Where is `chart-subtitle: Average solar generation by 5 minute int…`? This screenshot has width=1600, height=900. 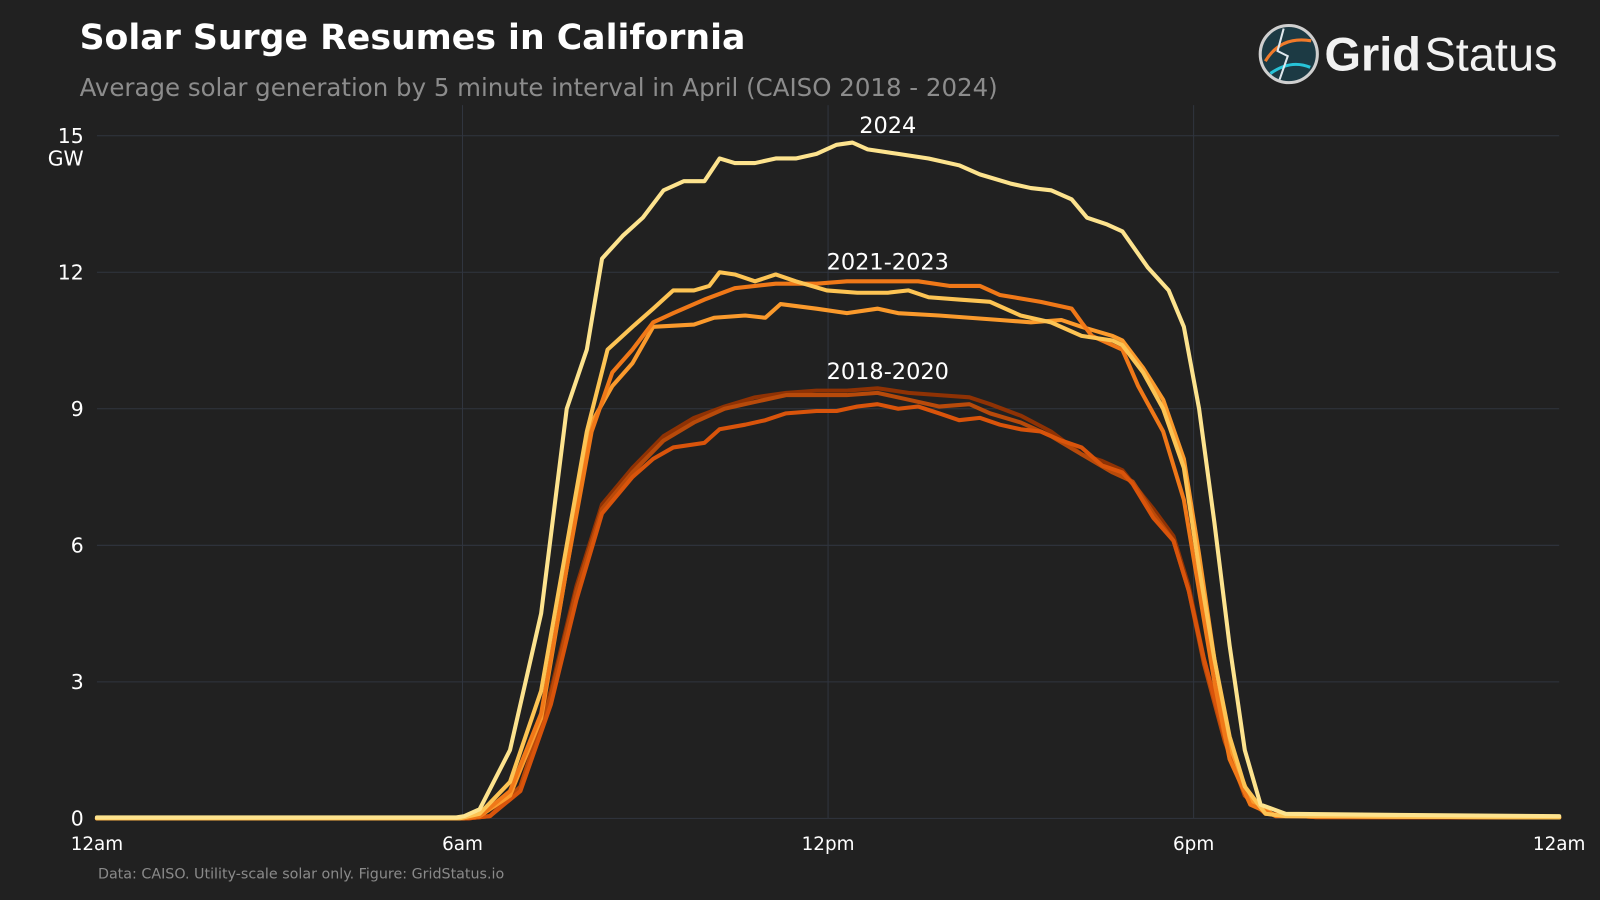
chart-subtitle: Average solar generation by 5 minute int… is located at coordinates (539, 87).